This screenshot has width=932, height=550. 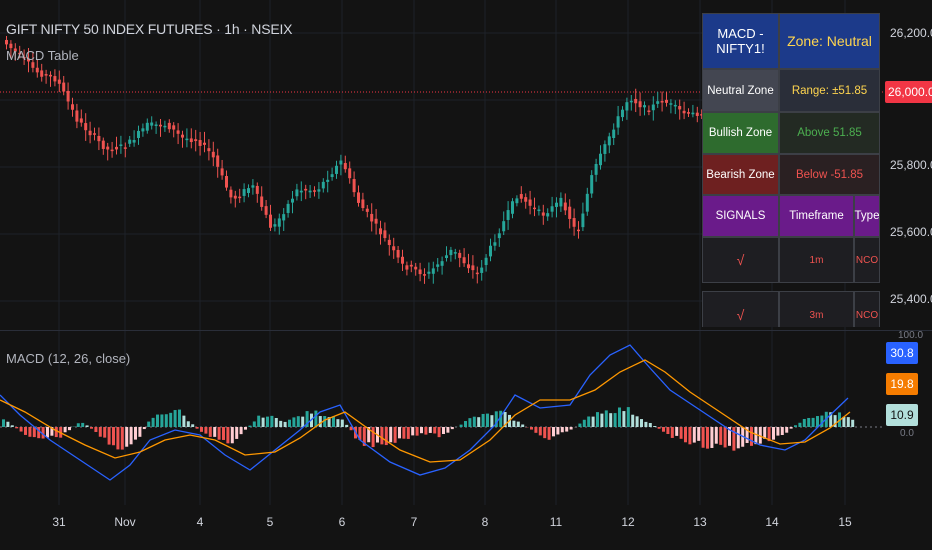 What do you see at coordinates (816, 260) in the screenshot?
I see `signal-timeframe: 1m` at bounding box center [816, 260].